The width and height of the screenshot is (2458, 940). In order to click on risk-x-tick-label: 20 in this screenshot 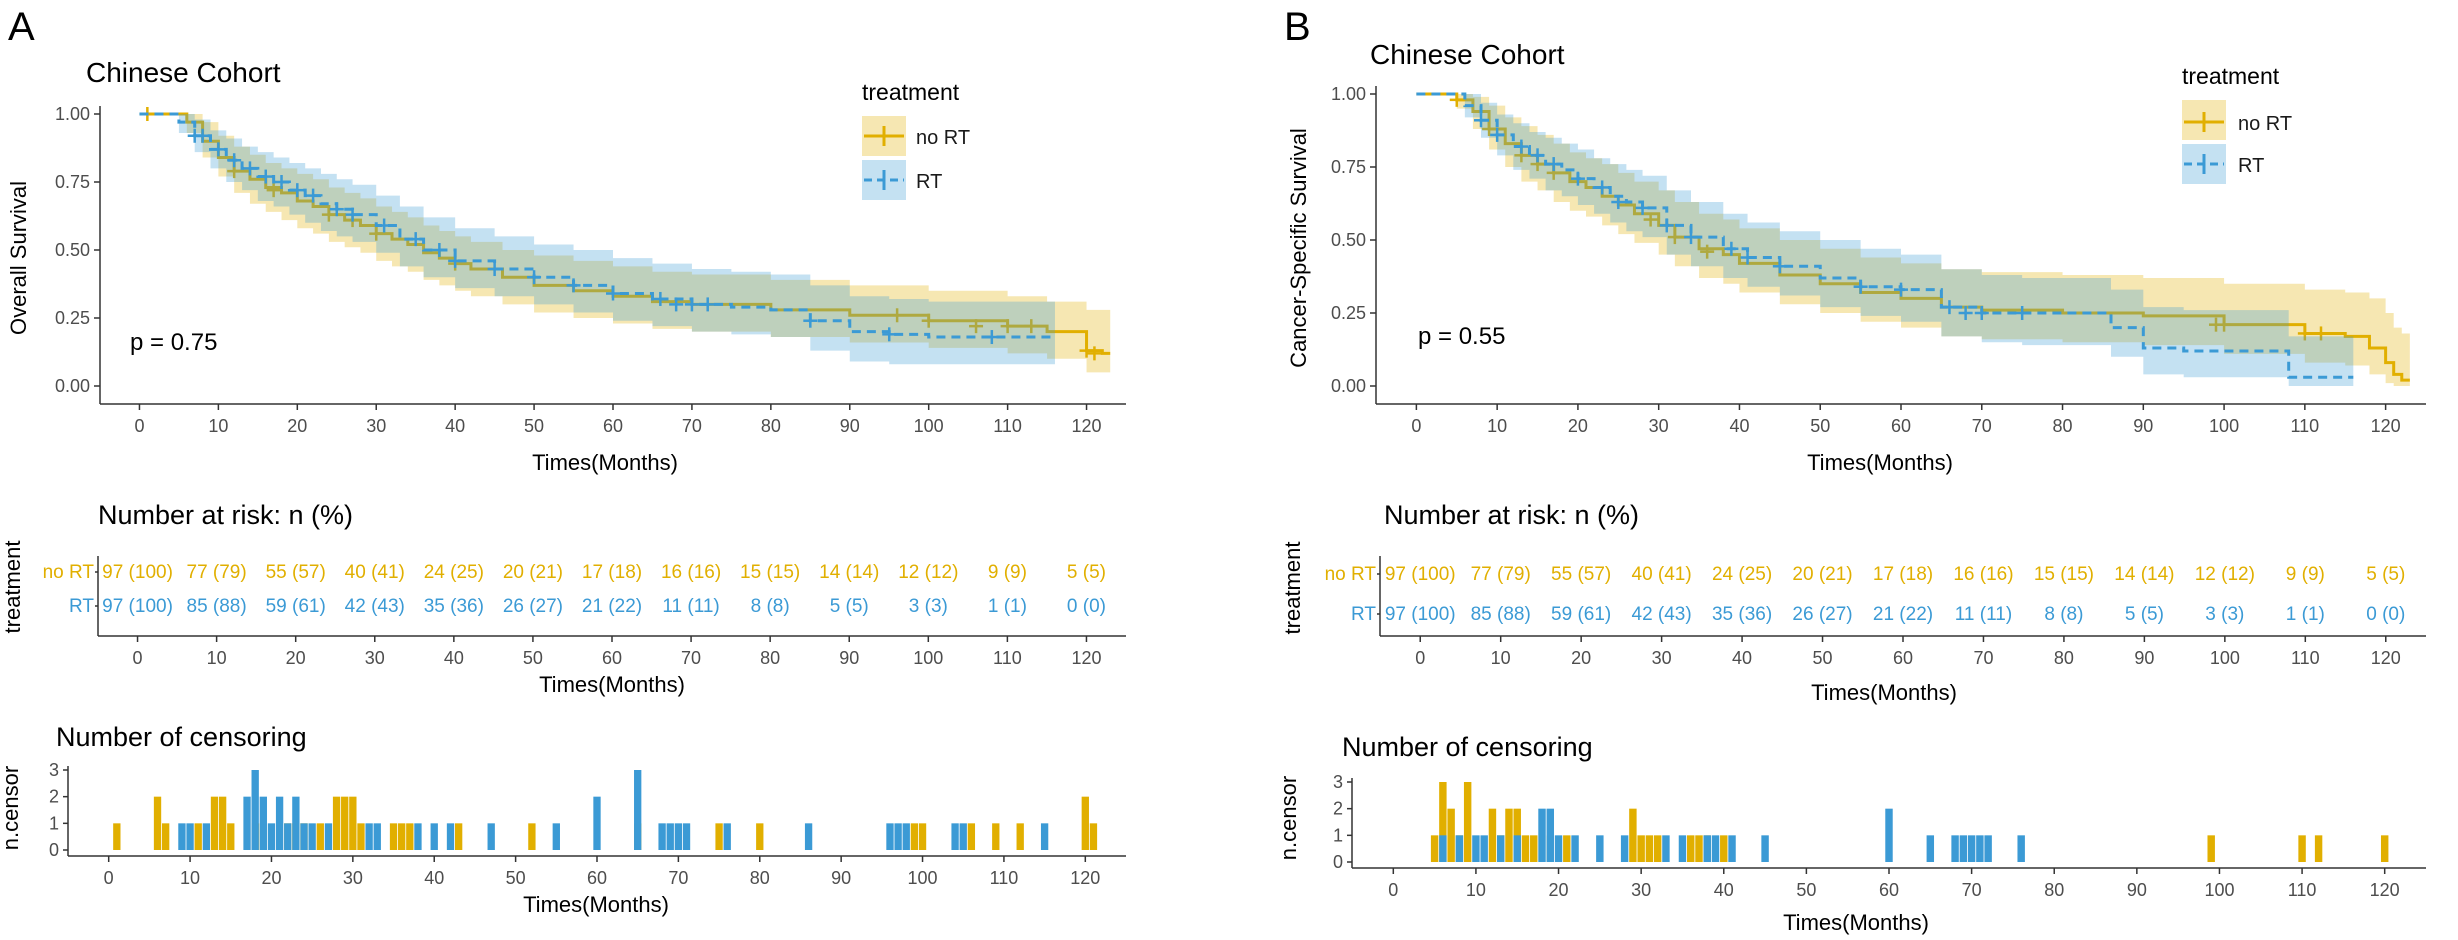, I will do `click(296, 658)`.